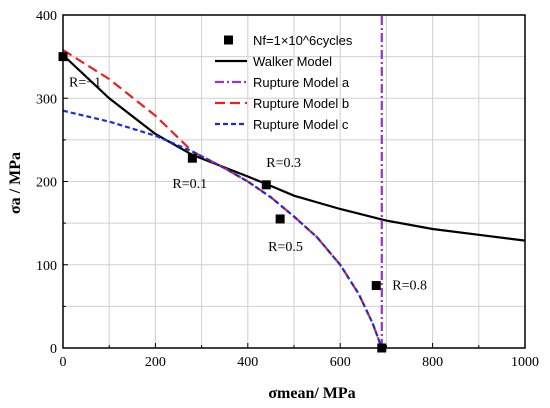  What do you see at coordinates (525, 362) in the screenshot?
I see `x-tick-label: 1000` at bounding box center [525, 362].